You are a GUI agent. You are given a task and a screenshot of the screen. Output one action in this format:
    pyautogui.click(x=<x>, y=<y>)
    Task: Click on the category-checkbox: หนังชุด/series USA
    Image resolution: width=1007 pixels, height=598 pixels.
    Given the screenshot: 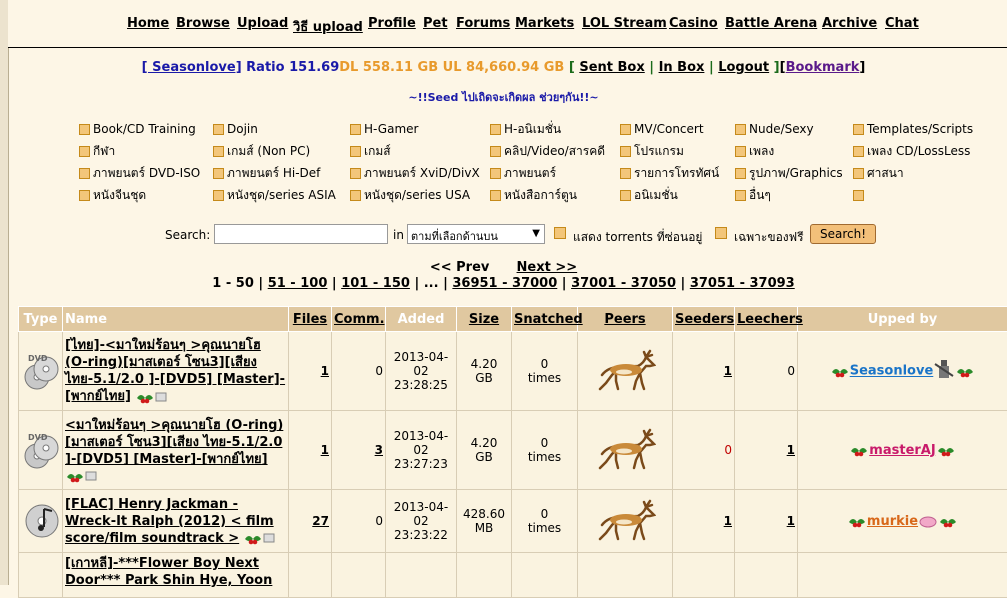 What is the action you would take?
    pyautogui.click(x=410, y=195)
    